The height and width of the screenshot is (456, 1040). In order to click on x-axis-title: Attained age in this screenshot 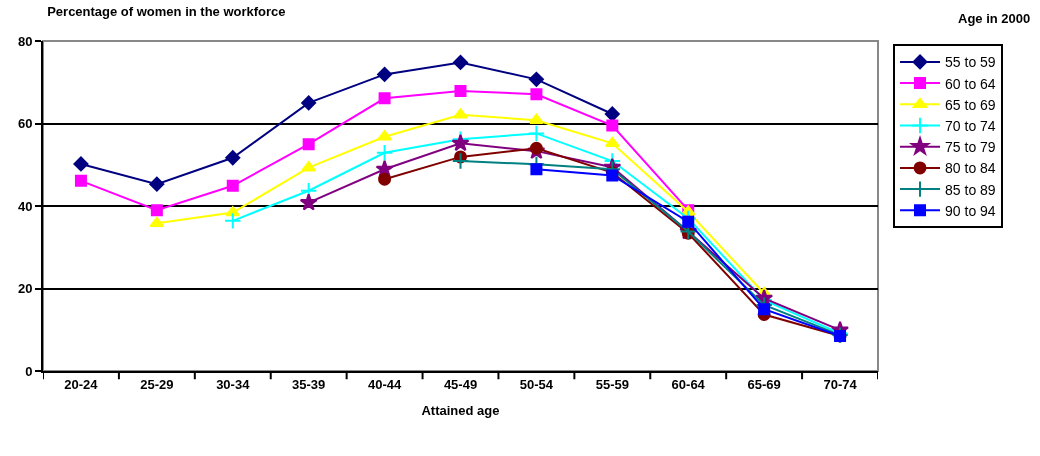, I will do `click(460, 410)`.